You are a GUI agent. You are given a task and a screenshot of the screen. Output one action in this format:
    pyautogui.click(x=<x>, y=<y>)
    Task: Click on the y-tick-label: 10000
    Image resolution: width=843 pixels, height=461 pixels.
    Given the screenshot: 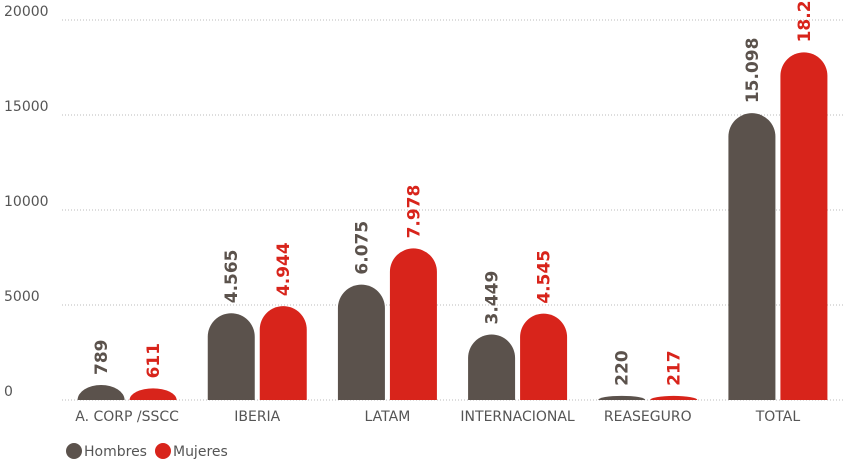 What is the action you would take?
    pyautogui.click(x=26, y=202)
    